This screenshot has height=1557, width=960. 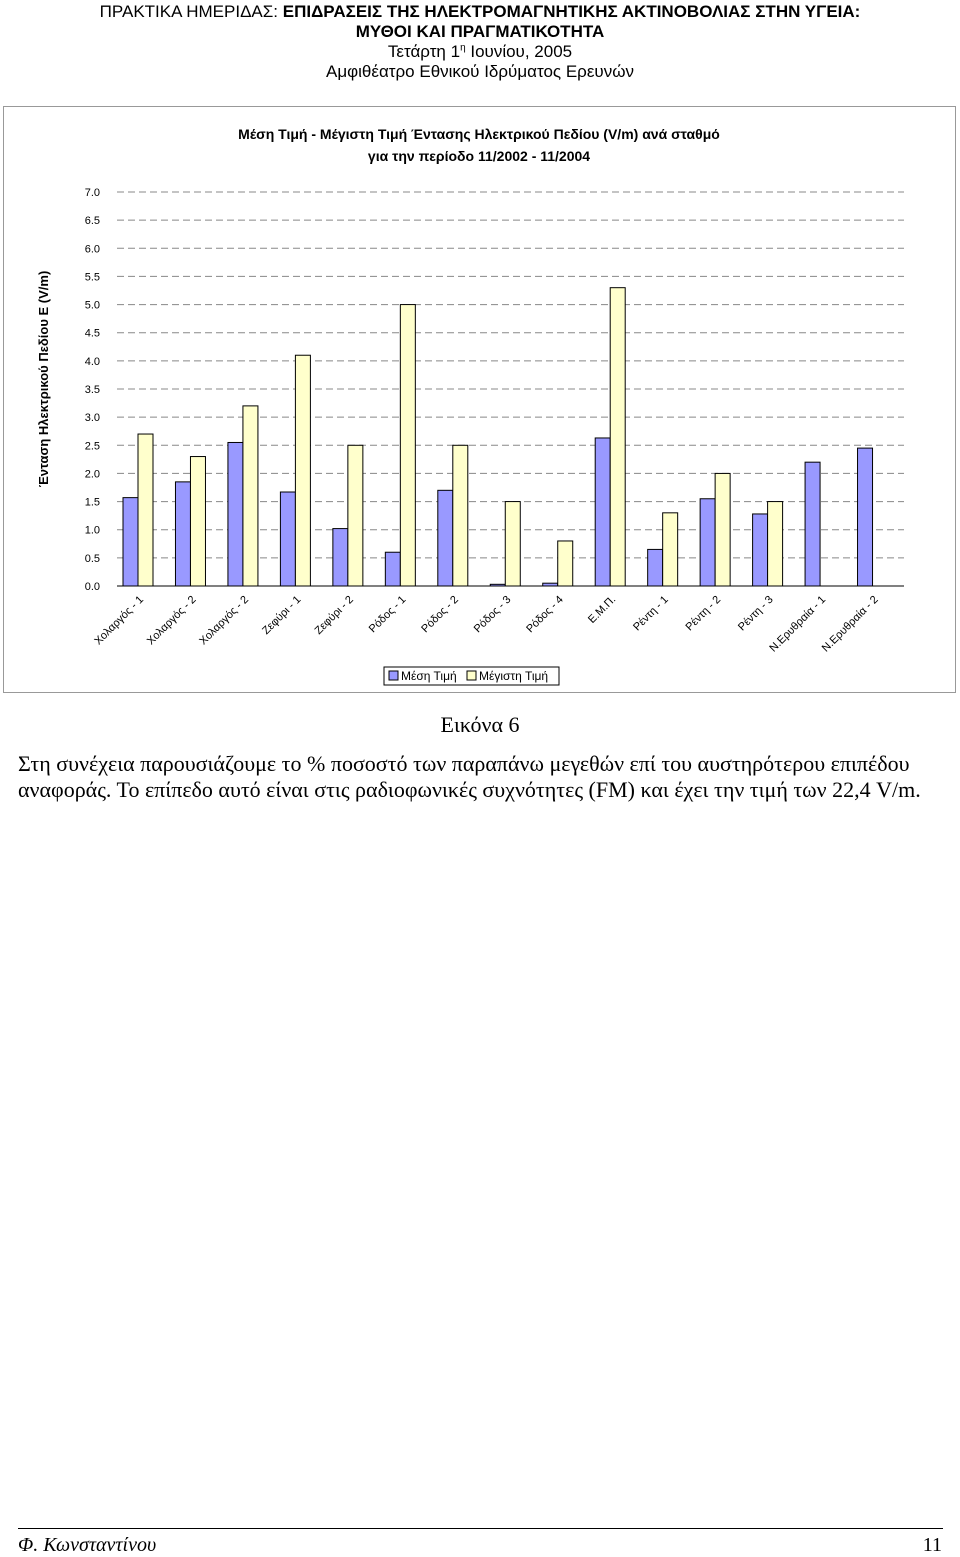 What do you see at coordinates (480, 1528) in the screenshot?
I see `footer-rule` at bounding box center [480, 1528].